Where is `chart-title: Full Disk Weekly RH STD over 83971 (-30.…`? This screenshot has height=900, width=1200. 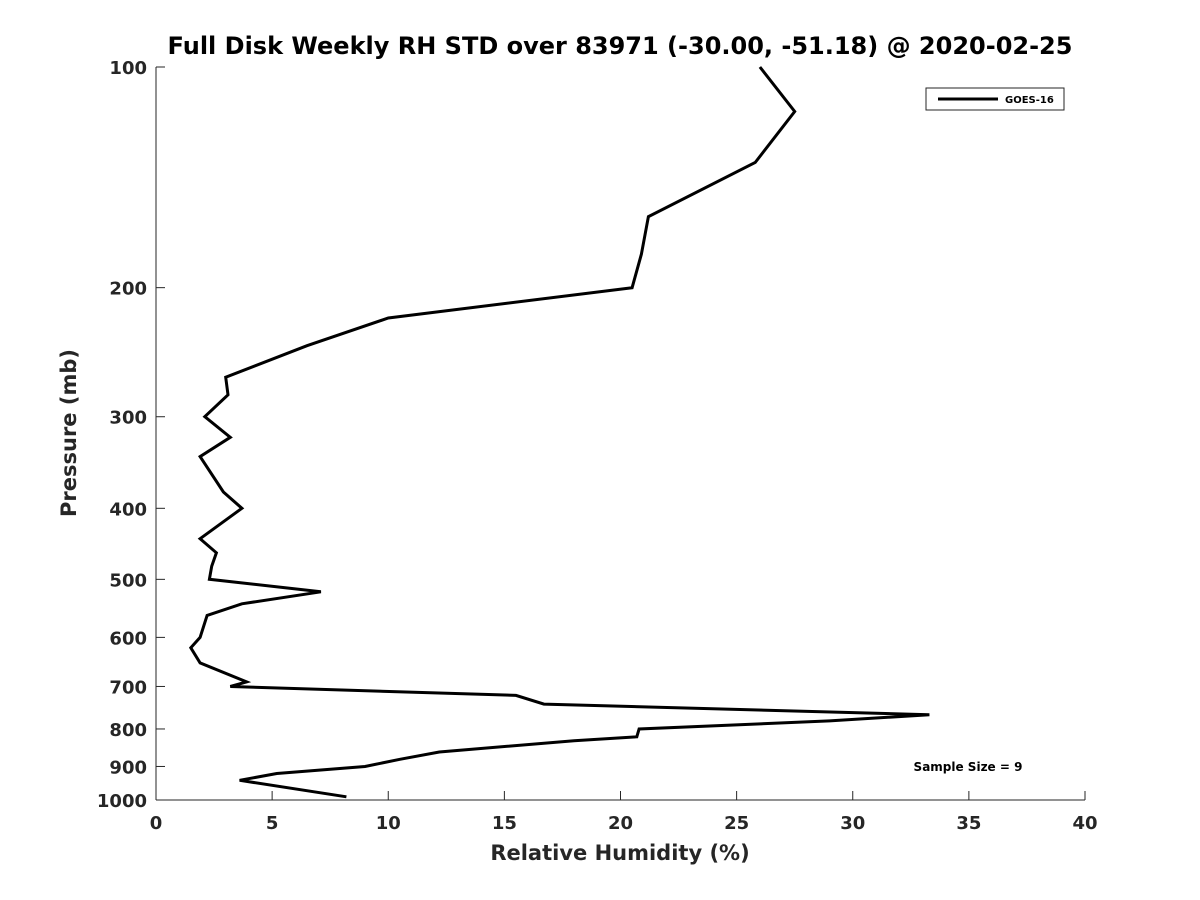 chart-title: Full Disk Weekly RH STD over 83971 (-30.… is located at coordinates (620, 46).